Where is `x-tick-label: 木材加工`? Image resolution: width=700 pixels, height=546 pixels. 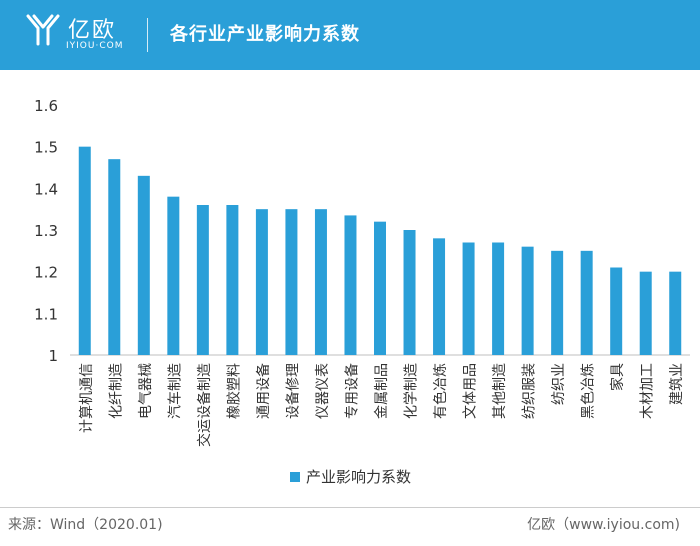
x-tick-label: 木材加工 is located at coordinates (648, 391).